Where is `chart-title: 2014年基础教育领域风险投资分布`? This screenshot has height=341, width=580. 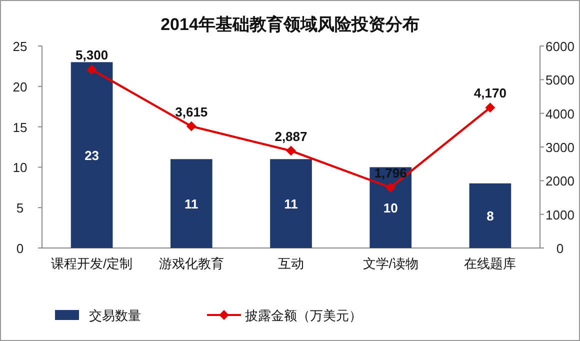 chart-title: 2014年基础教育领域风险投资分布 is located at coordinates (290, 24).